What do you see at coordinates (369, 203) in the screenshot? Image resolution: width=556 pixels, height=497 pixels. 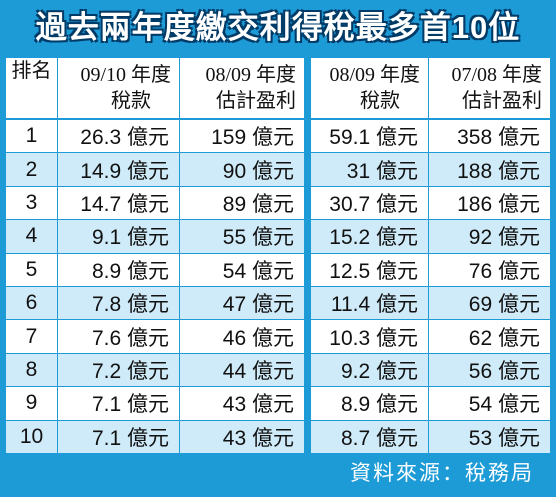 I see `value-cell: 30.7 億元` at bounding box center [369, 203].